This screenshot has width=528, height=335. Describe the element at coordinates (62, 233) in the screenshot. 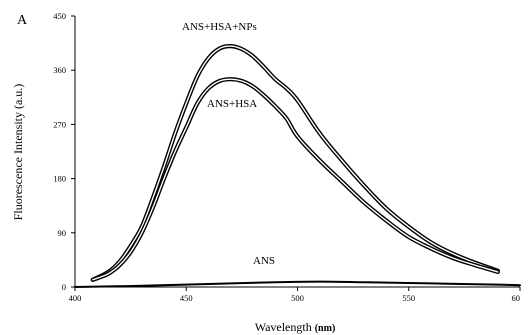

I see `y-tick-label: 90` at that location.